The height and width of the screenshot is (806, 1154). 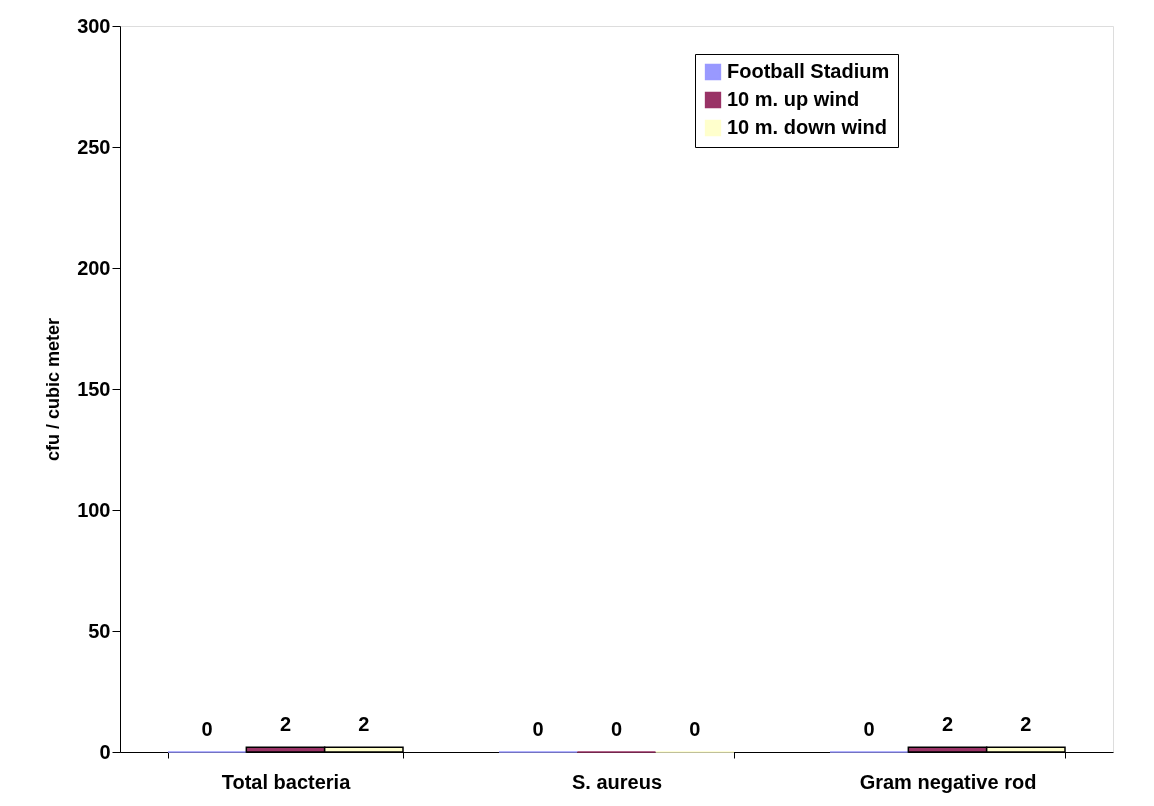 I want to click on x-tick-label: S. aureus, so click(x=617, y=781).